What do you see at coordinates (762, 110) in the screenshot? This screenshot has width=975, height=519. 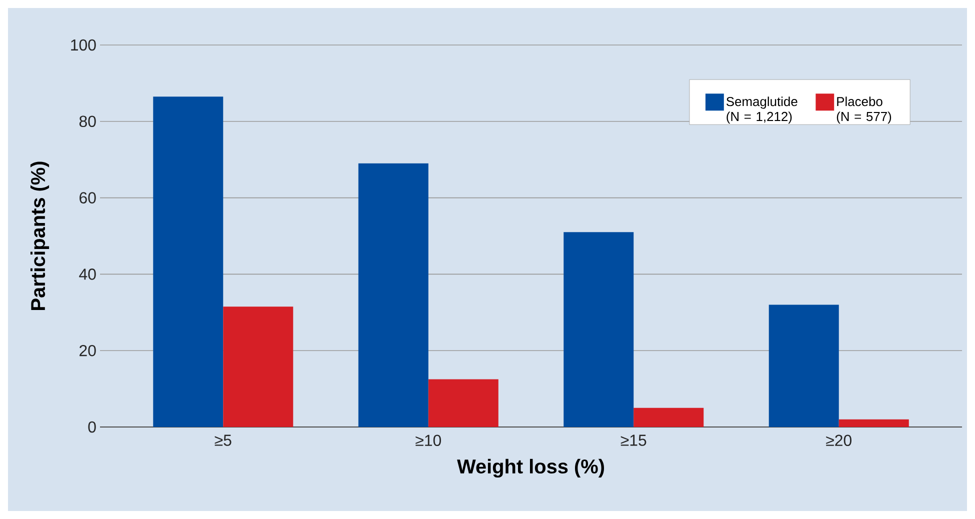 I see `legend-label: Semaglutide (N = 1,212)` at bounding box center [762, 110].